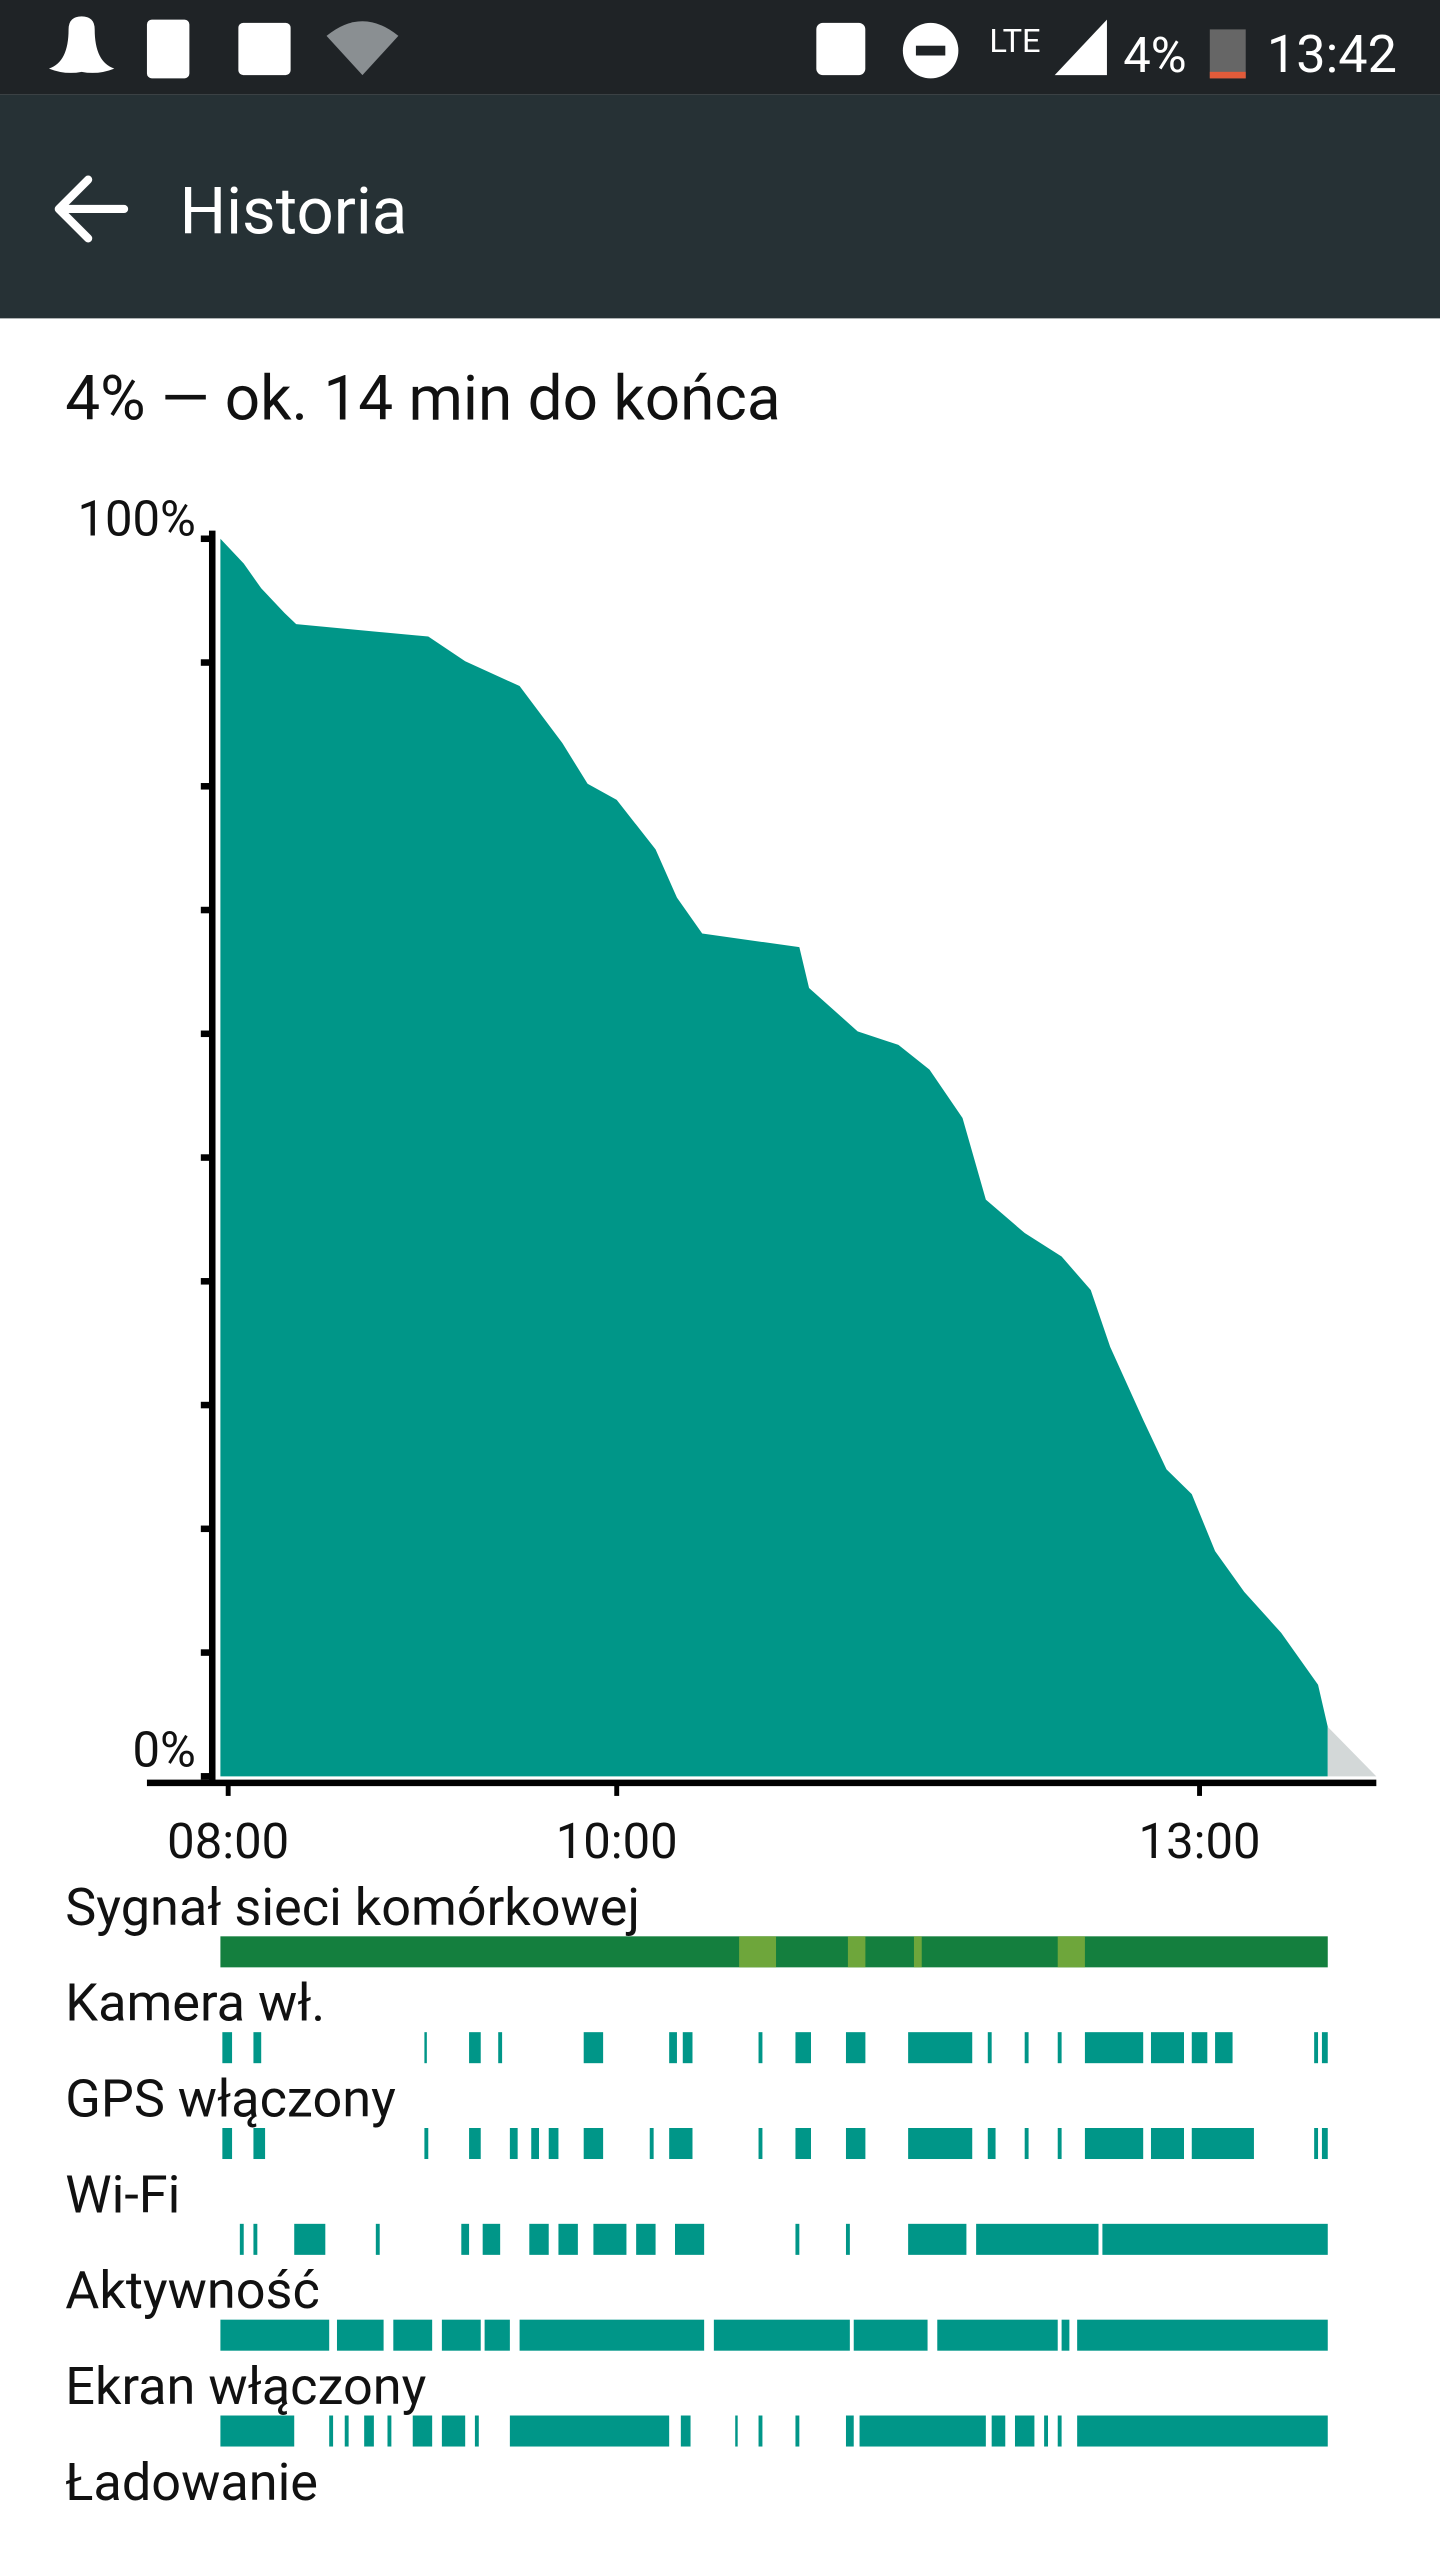  I want to click on x-tick-label: 08:00, so click(228, 1841).